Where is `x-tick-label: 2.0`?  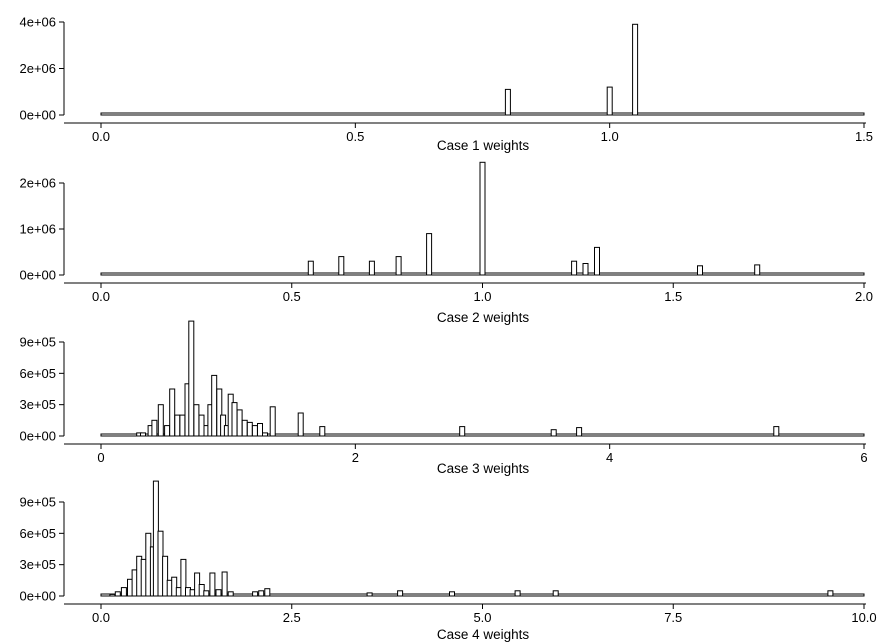
x-tick-label: 2.0 is located at coordinates (864, 296).